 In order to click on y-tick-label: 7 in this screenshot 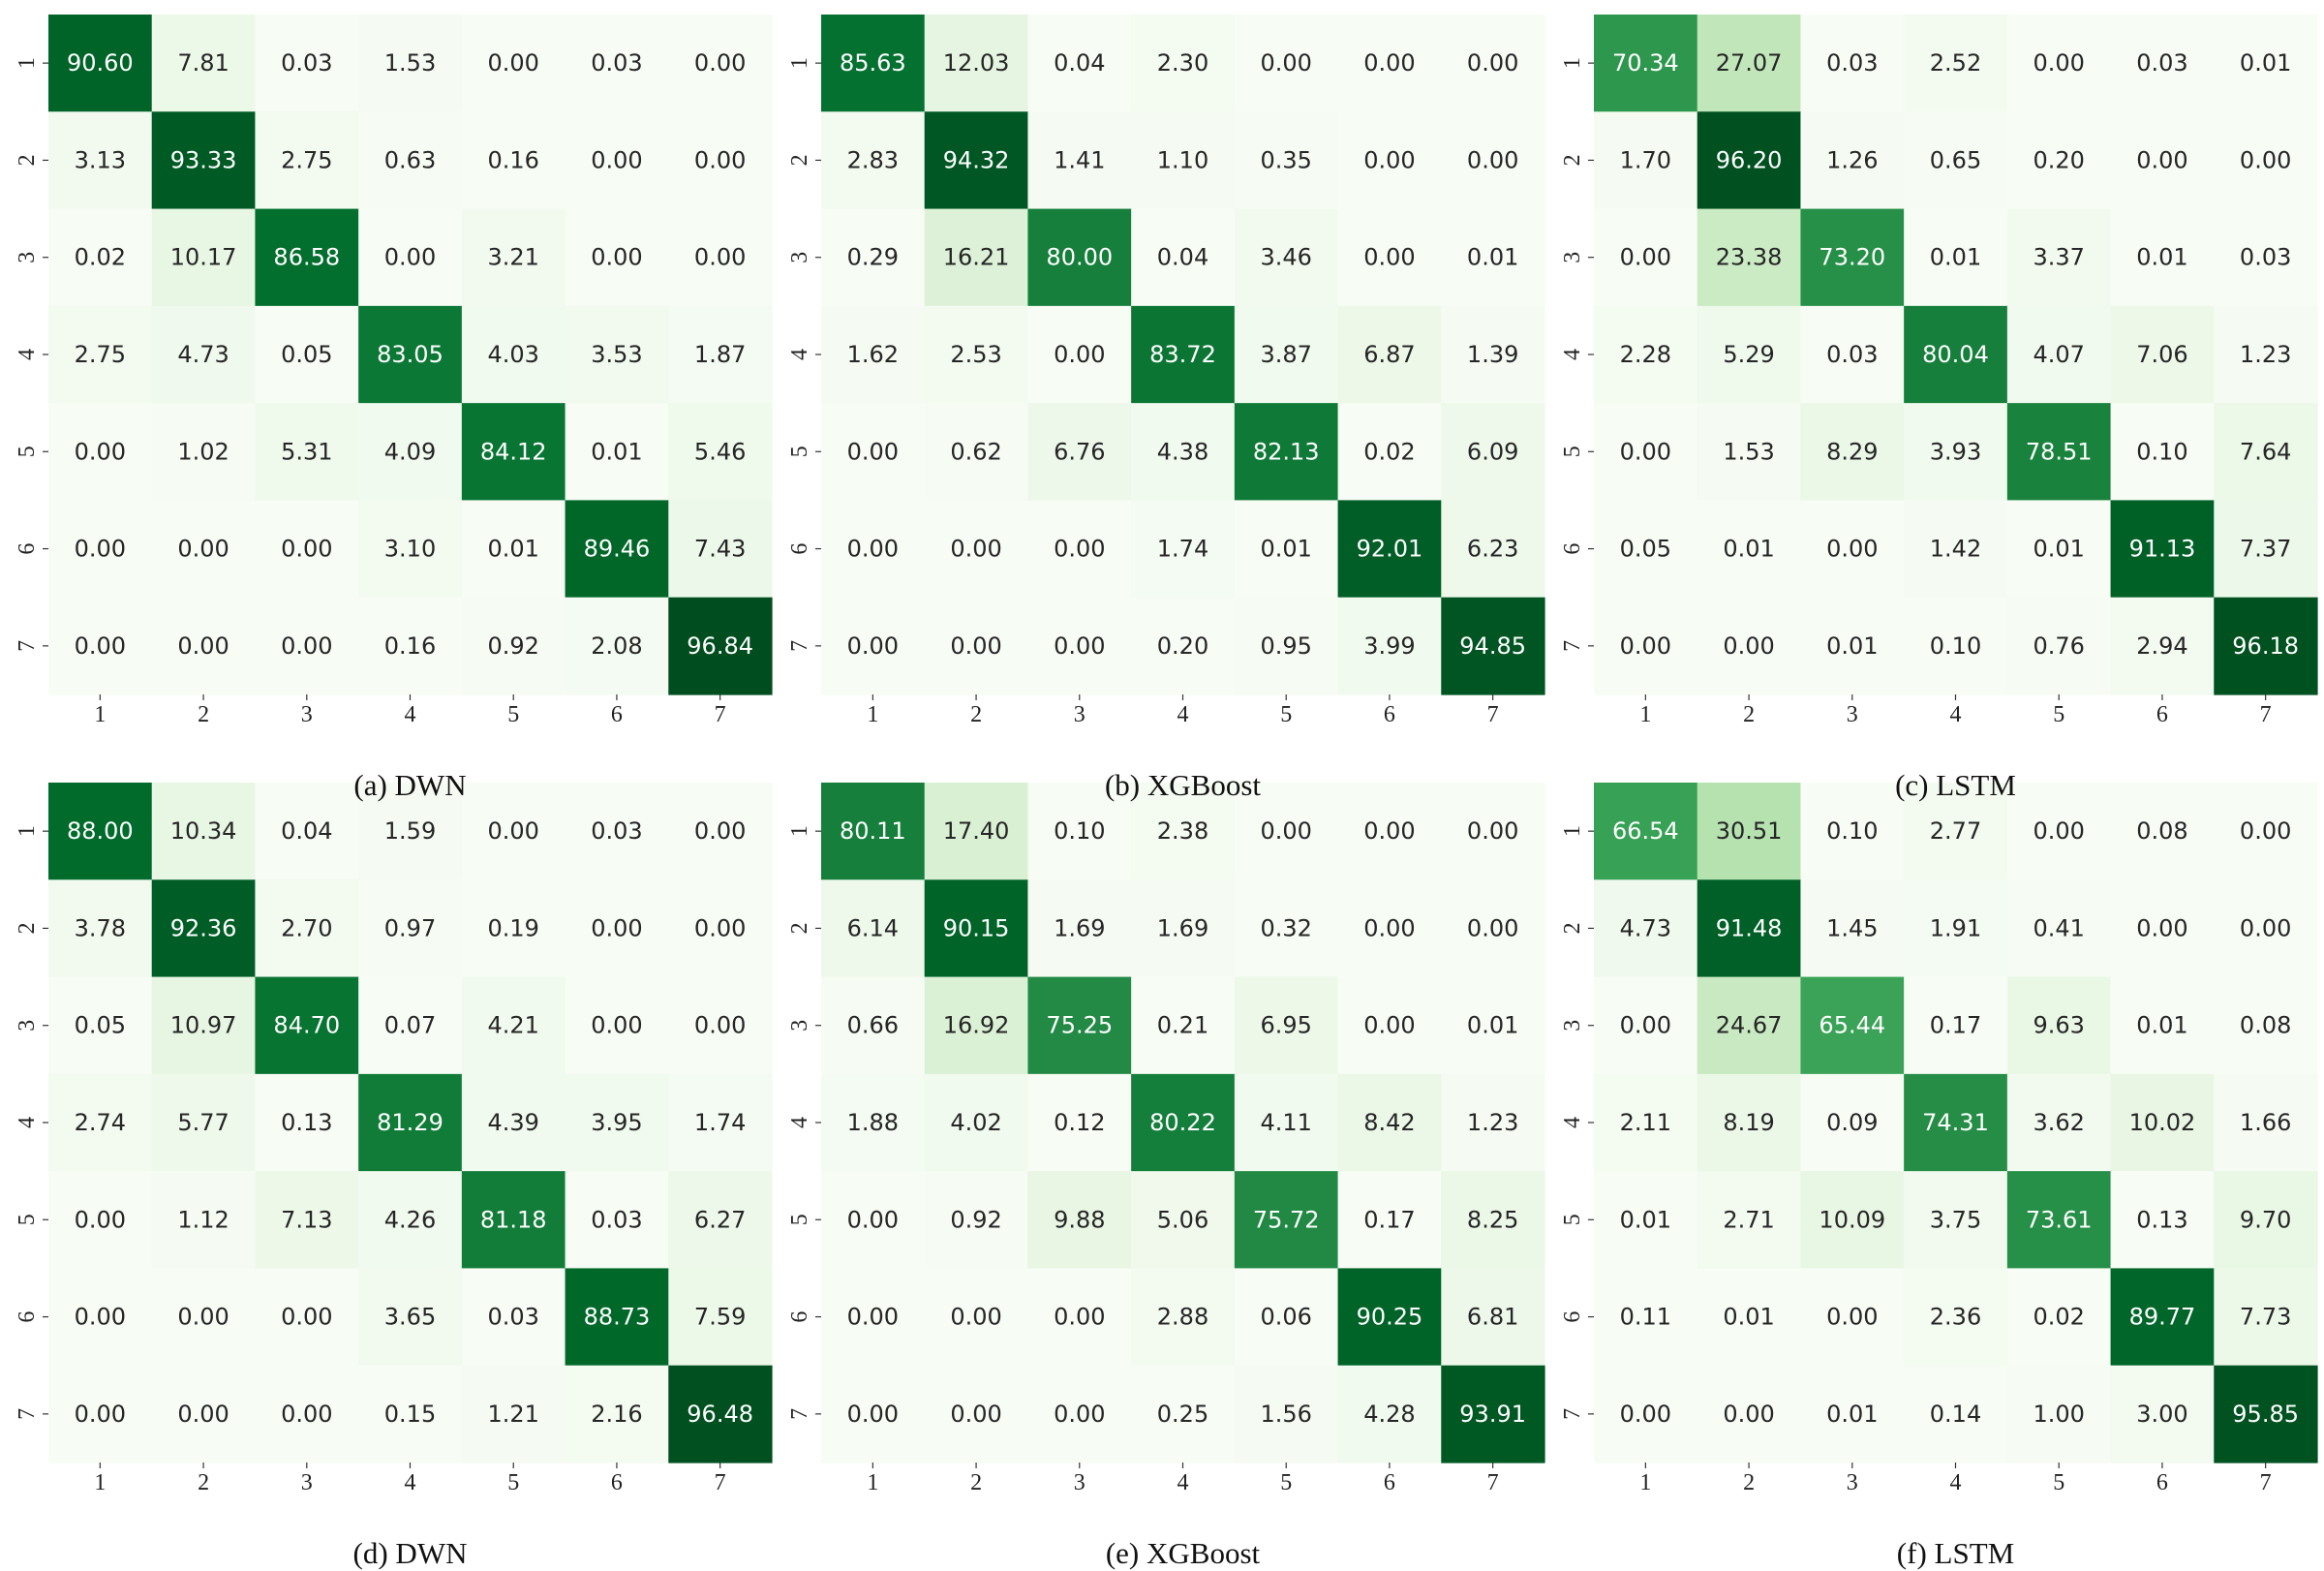, I will do `click(799, 1414)`.